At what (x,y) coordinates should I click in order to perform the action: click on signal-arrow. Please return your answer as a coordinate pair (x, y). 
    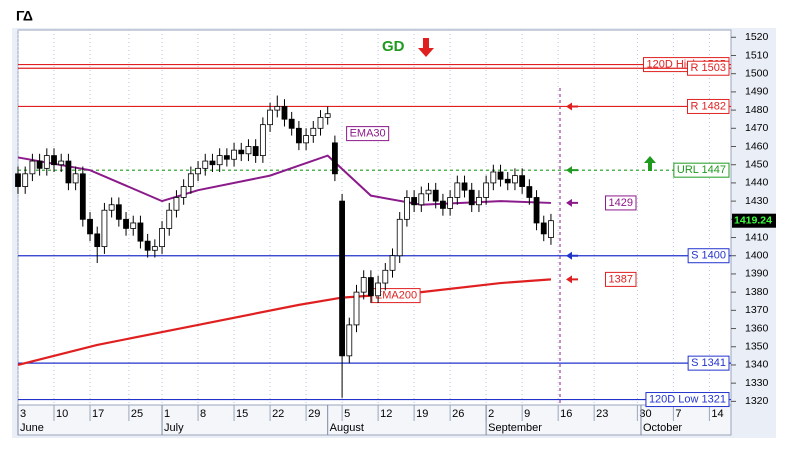
    Looking at the image, I should click on (426, 47).